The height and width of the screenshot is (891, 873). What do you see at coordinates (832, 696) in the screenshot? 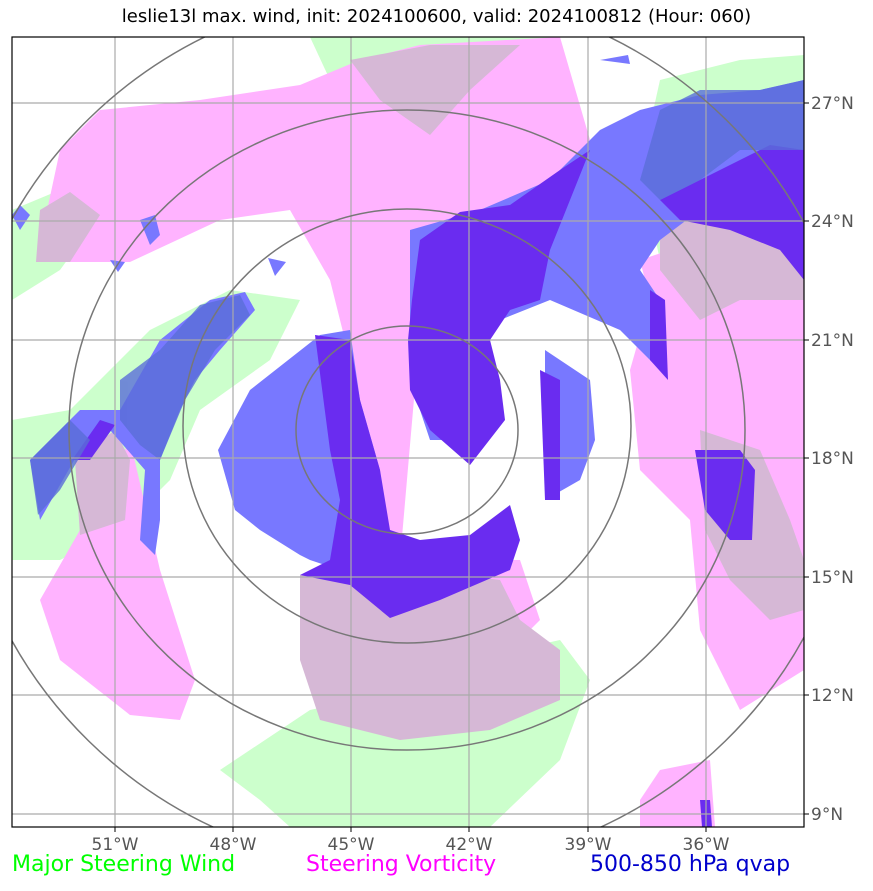
I see `lat-label: 12°N` at bounding box center [832, 696].